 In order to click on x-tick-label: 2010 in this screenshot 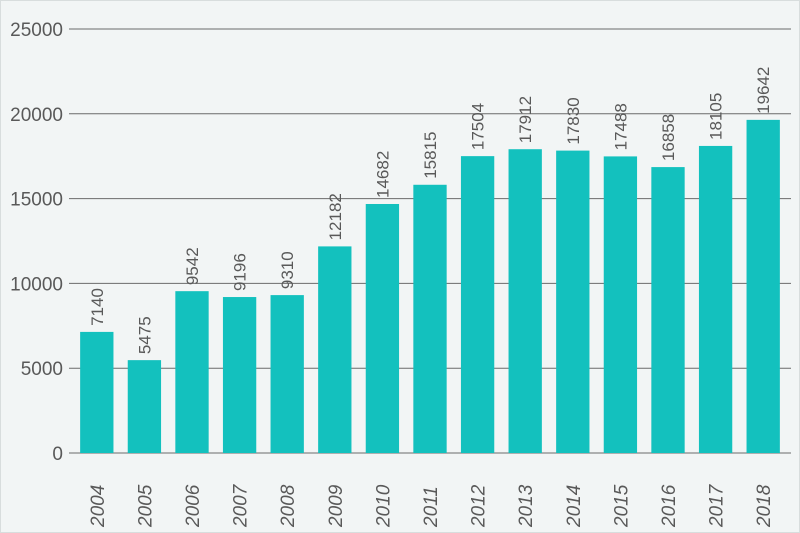, I will do `click(383, 506)`.